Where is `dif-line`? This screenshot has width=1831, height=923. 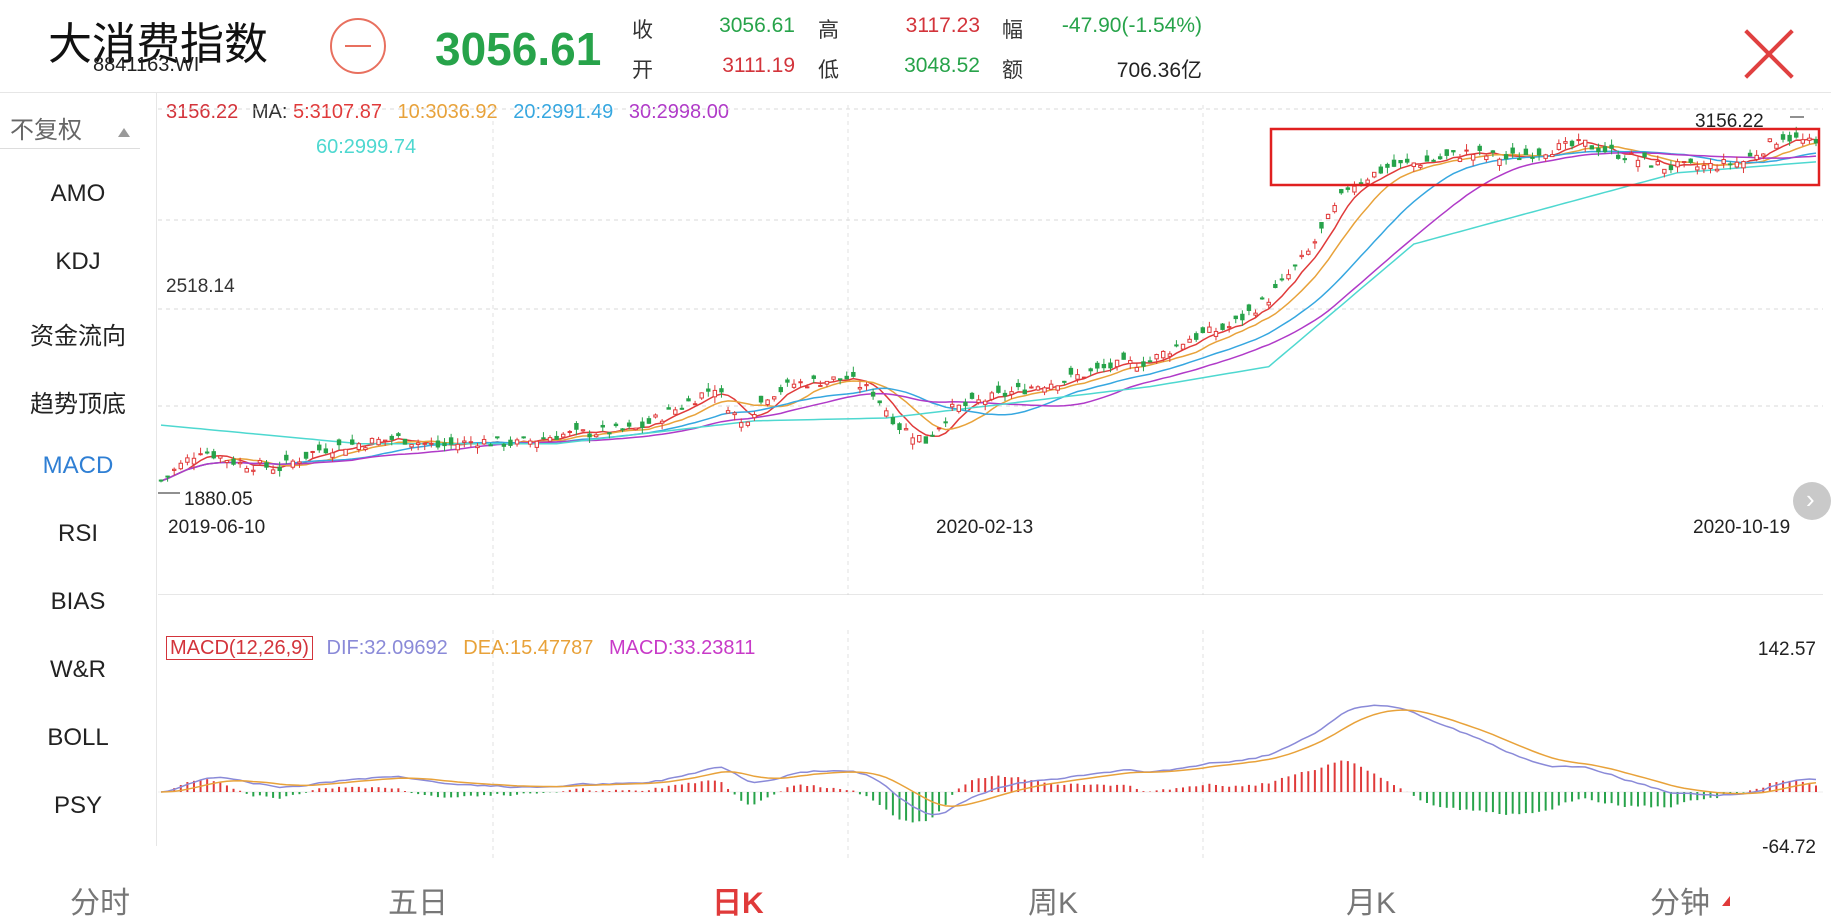 dif-line is located at coordinates (988, 760).